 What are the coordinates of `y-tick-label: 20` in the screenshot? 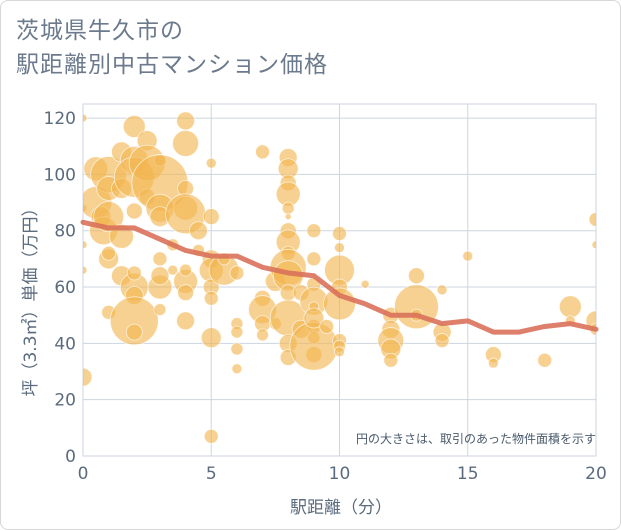 It's located at (65, 401).